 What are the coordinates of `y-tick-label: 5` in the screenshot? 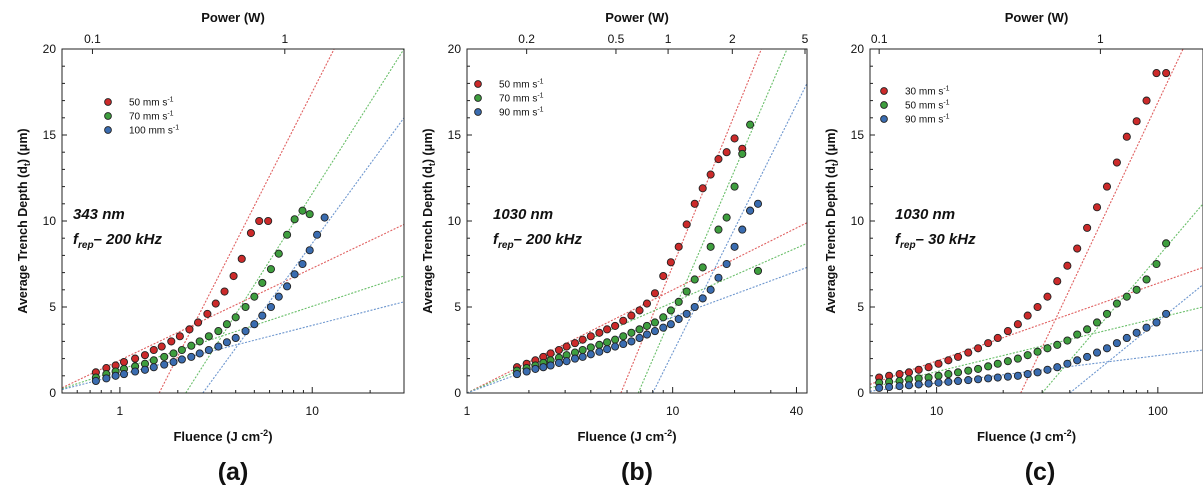 It's located at (457, 307).